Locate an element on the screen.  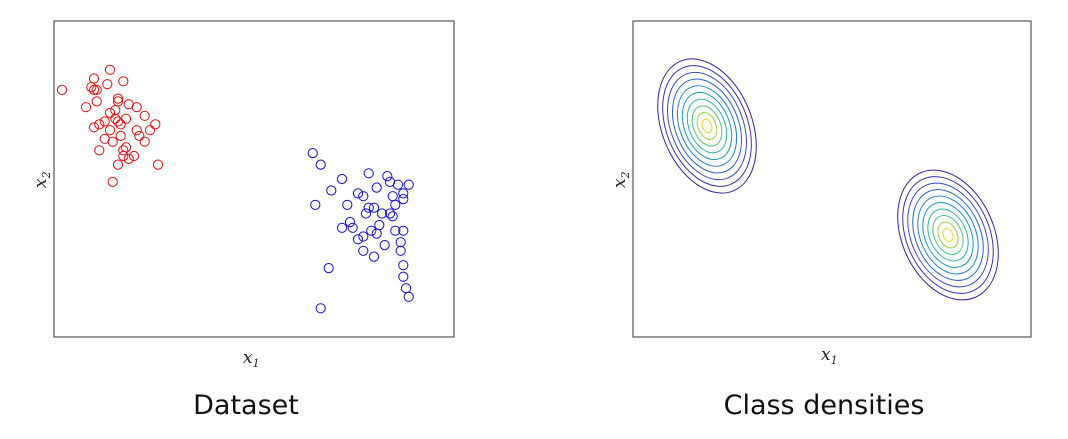
dataset-caption: Dataset is located at coordinates (246, 405).